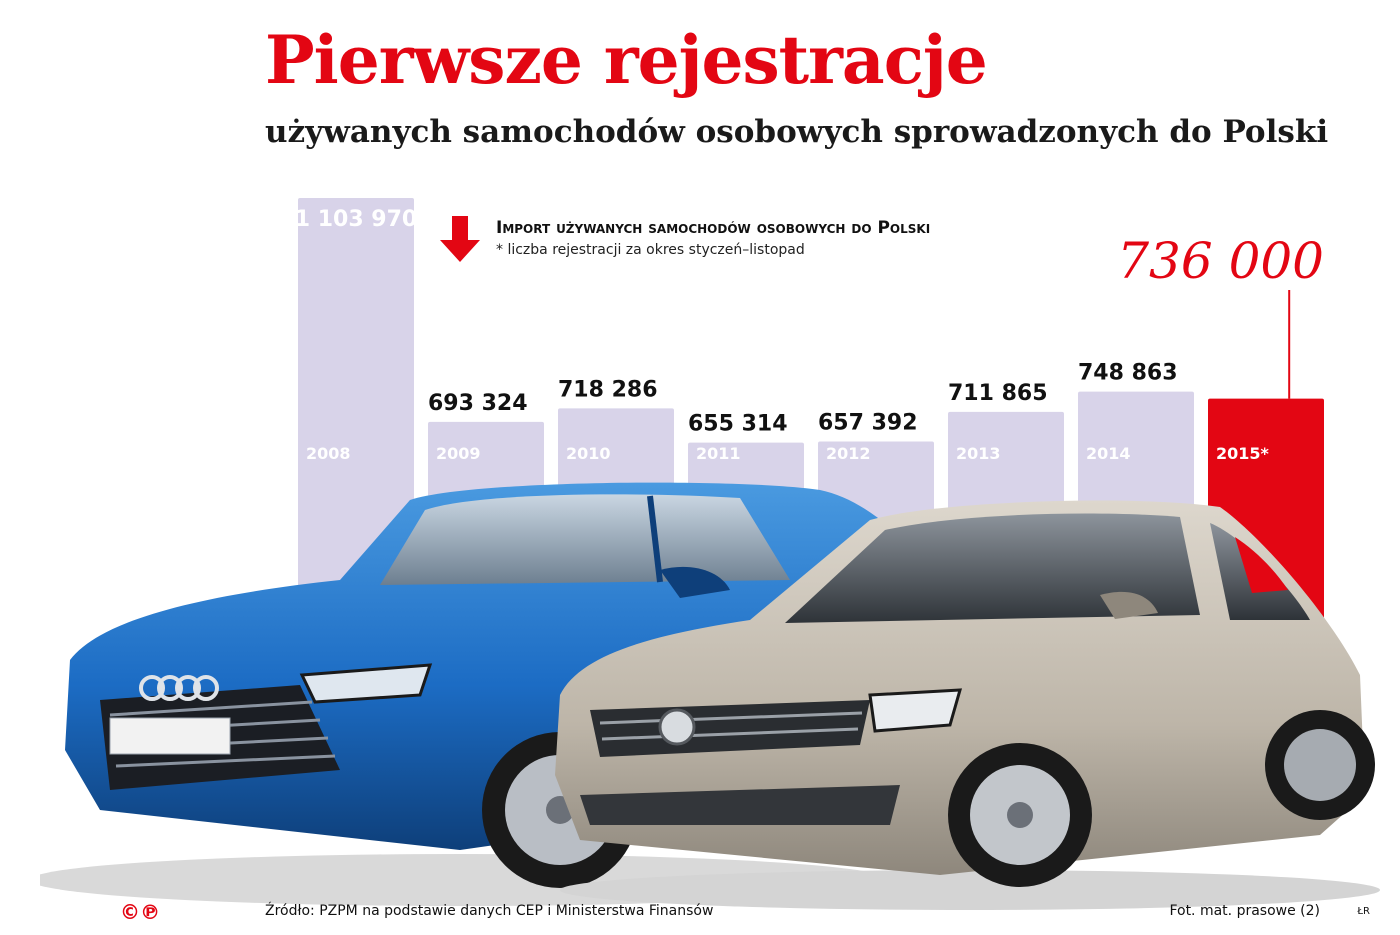  Describe the element at coordinates (738, 424) in the screenshot. I see `value-label: 655 314` at that location.